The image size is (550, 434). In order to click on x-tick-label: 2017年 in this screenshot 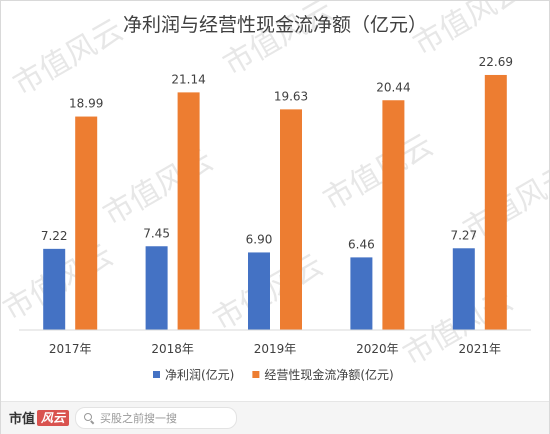, I will do `click(70, 349)`.